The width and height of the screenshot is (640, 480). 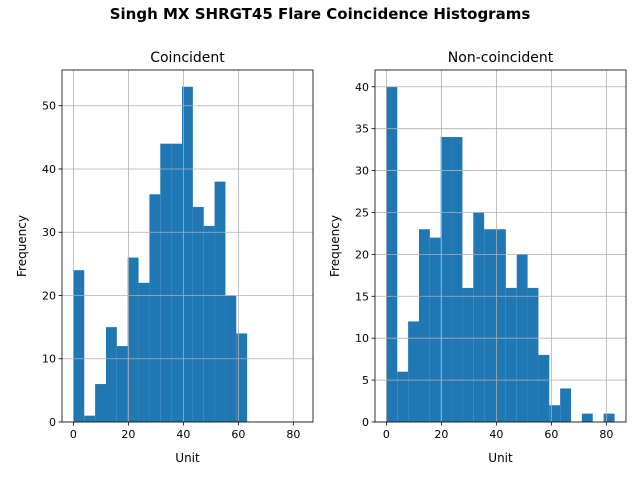 I want to click on y-tick-label: 15, so click(x=362, y=296).